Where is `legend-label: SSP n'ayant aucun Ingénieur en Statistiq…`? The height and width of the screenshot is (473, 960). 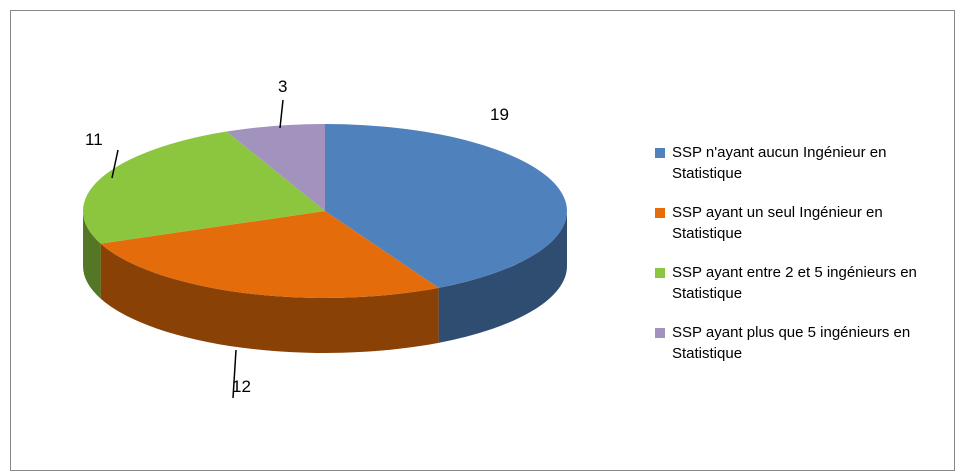
legend-label: SSP n'ayant aucun Ingénieur en Statistiq… is located at coordinates (779, 163).